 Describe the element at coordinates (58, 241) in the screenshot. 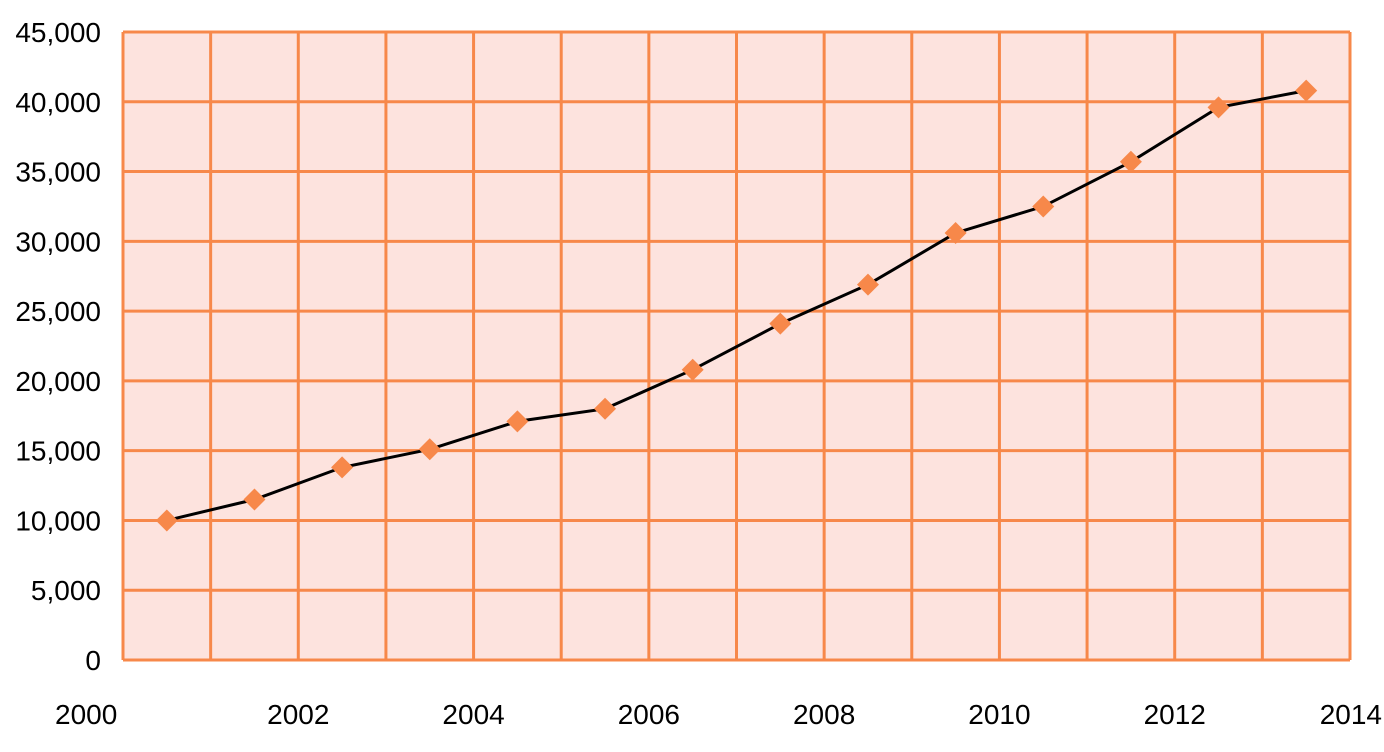

I see `y-tick-label: 30,000` at that location.